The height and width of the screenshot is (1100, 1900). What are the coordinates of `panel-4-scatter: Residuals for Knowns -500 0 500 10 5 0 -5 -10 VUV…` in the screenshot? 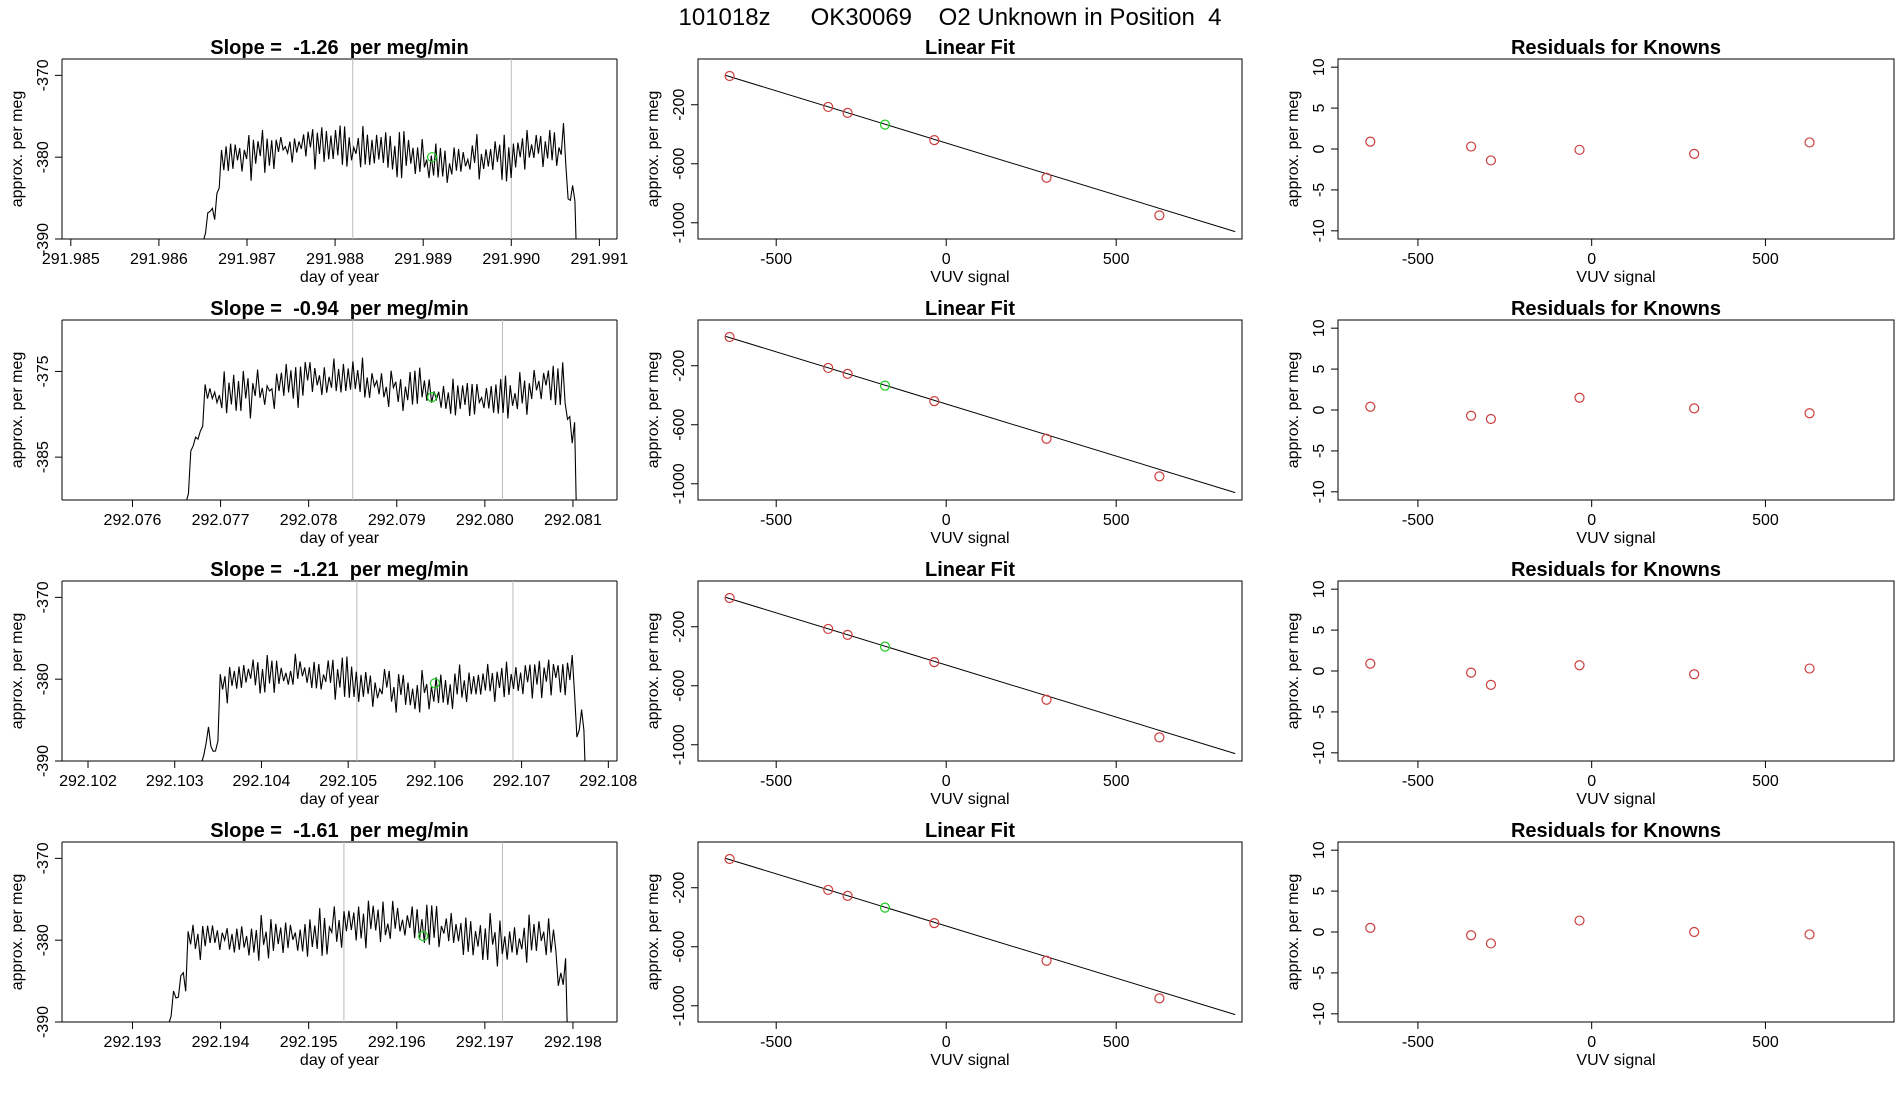 It's located at (1590, 944).